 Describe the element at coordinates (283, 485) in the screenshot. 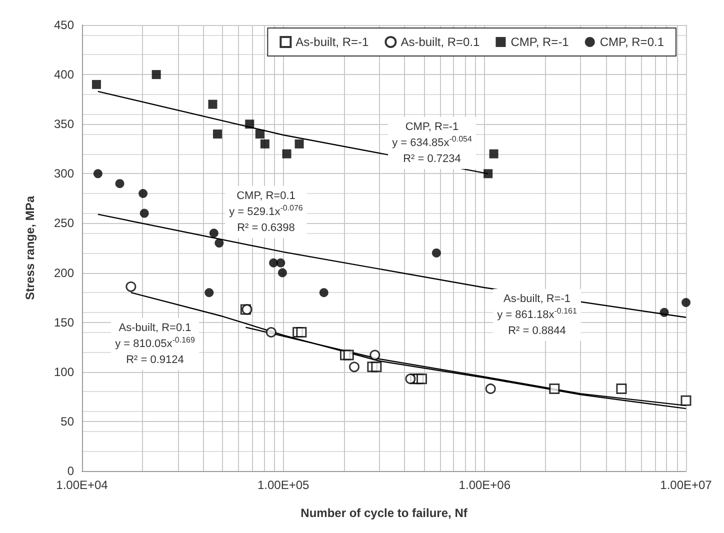

I see `x-tick-label: 1.00E+05` at that location.